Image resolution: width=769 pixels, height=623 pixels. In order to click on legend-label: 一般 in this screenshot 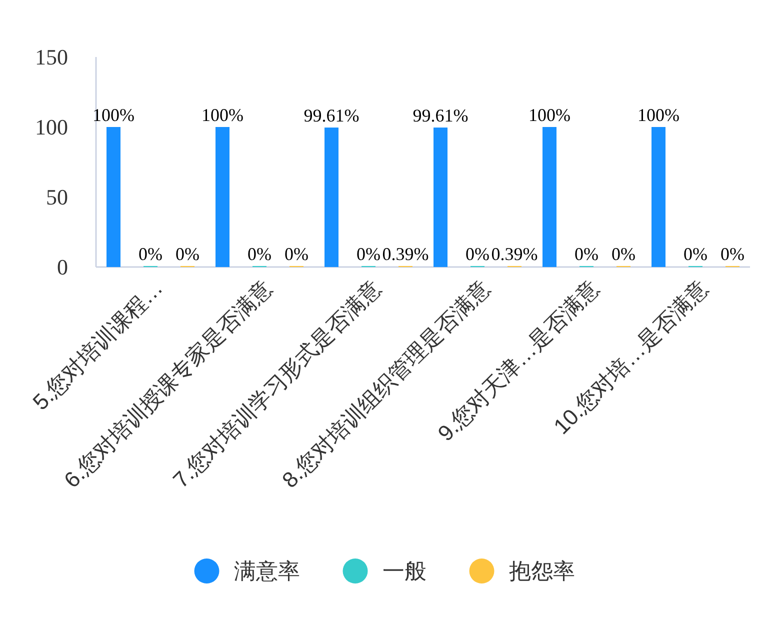, I will do `click(404, 571)`.